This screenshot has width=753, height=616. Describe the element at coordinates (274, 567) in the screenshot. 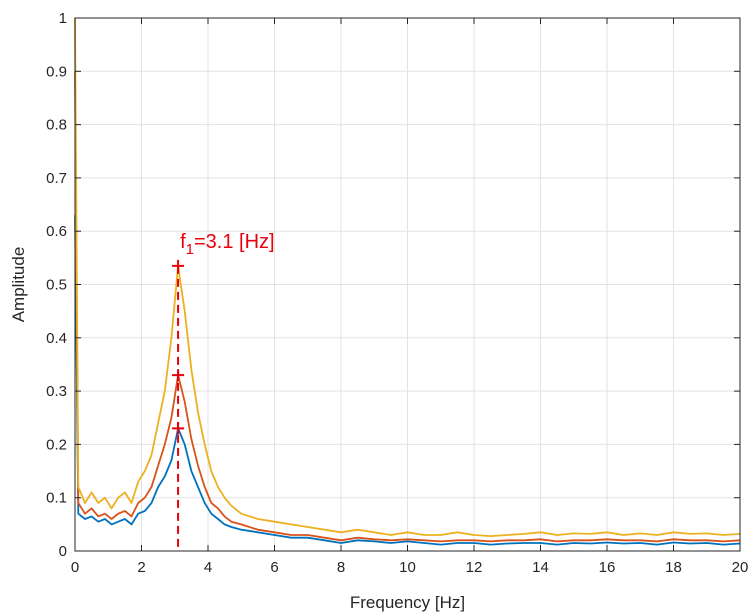

I see `x-tick-label: 6` at that location.